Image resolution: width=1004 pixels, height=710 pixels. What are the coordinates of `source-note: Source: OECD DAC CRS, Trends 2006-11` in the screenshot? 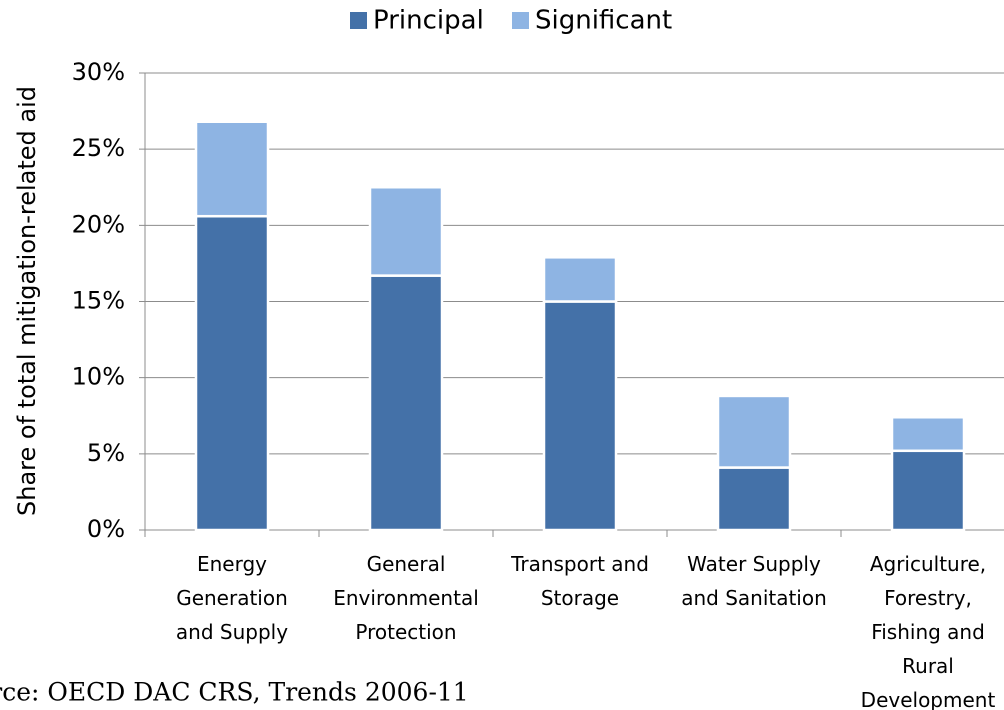 It's located at (234, 692).